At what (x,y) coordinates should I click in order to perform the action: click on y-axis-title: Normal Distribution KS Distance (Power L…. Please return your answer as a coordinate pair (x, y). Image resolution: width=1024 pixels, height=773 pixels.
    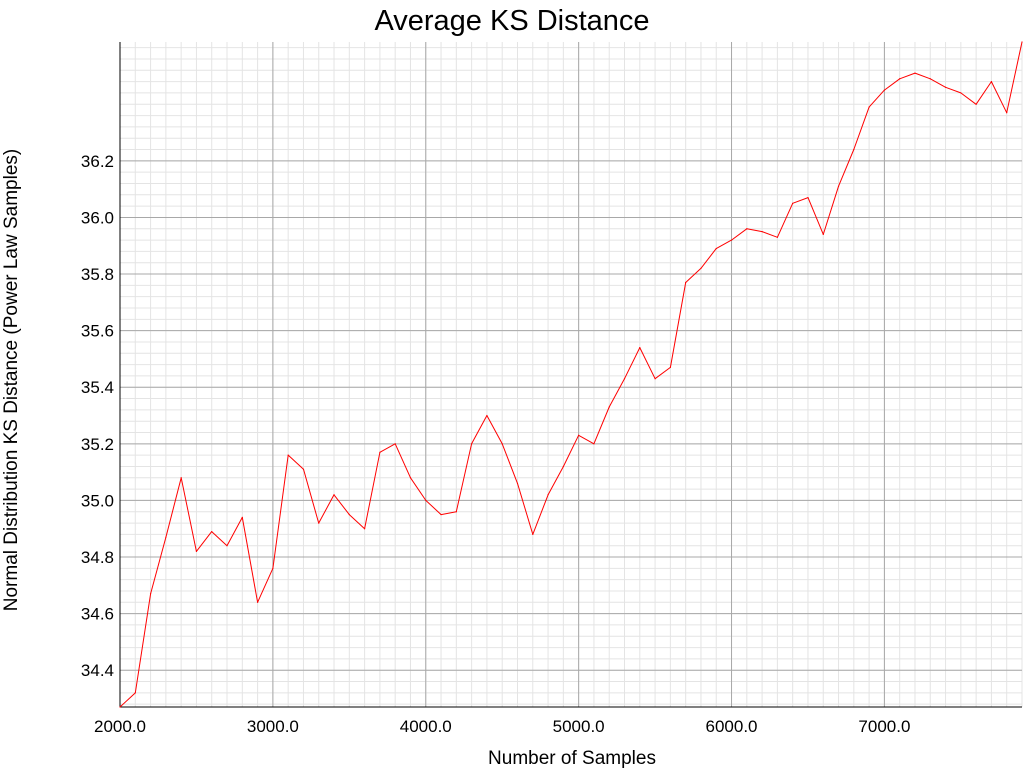
    Looking at the image, I should click on (11, 380).